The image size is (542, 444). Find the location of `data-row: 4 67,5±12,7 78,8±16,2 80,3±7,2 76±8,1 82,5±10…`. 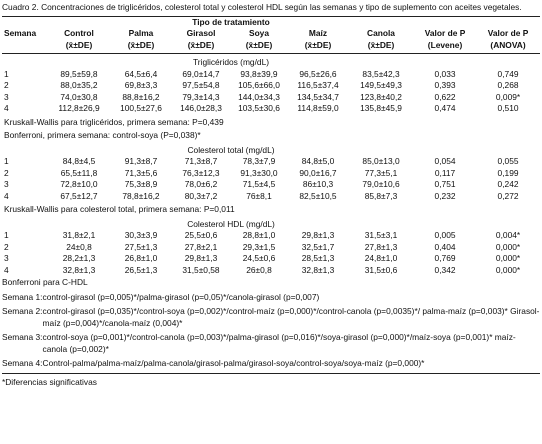

data-row: 4 67,5±12,7 78,8±16,2 80,3±7,2 76±8,1 82,5±10… is located at coordinates (271, 197).